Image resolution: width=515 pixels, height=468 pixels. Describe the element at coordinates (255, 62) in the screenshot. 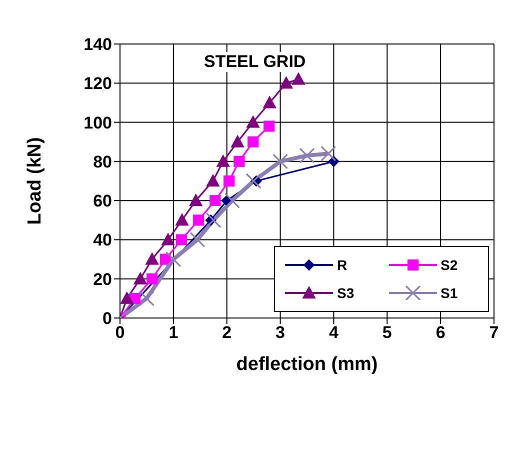

I see `text: STEEL GRID` at that location.